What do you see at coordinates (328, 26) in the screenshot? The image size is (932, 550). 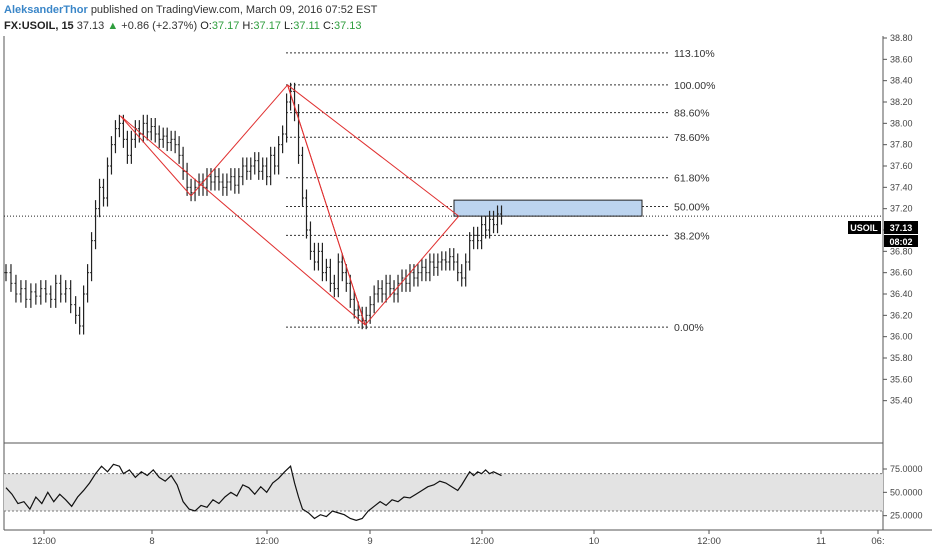 I see `close-label: C:` at bounding box center [328, 26].